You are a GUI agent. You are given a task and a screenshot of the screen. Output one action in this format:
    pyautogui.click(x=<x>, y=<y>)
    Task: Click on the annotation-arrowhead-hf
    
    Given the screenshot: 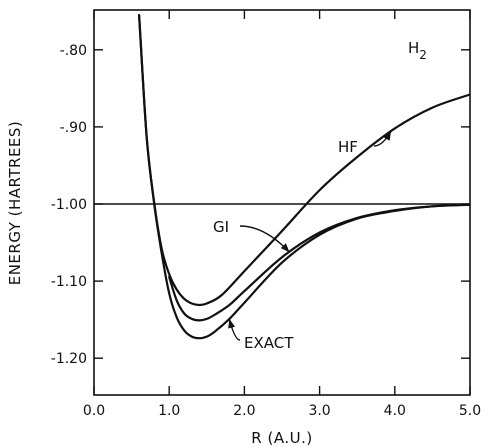 What is the action you would take?
    pyautogui.click(x=387, y=136)
    